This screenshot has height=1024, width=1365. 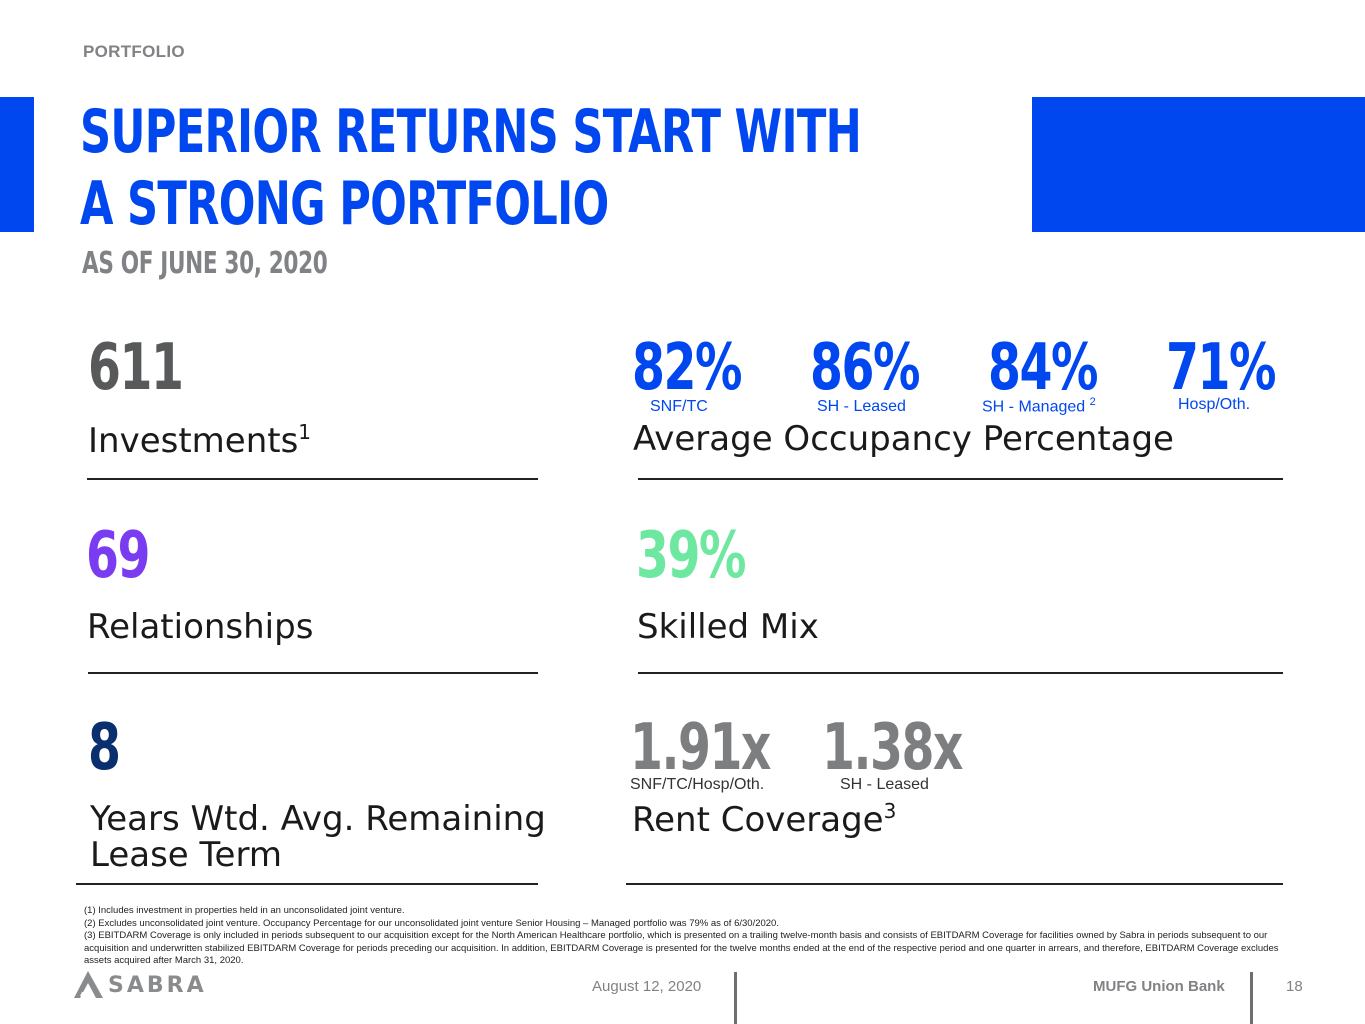 What do you see at coordinates (1198, 164) in the screenshot?
I see `right-accent-block` at bounding box center [1198, 164].